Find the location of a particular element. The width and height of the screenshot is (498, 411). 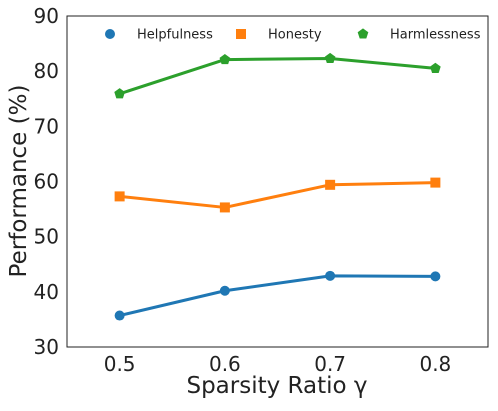

series-line-honesty is located at coordinates (277, 195).